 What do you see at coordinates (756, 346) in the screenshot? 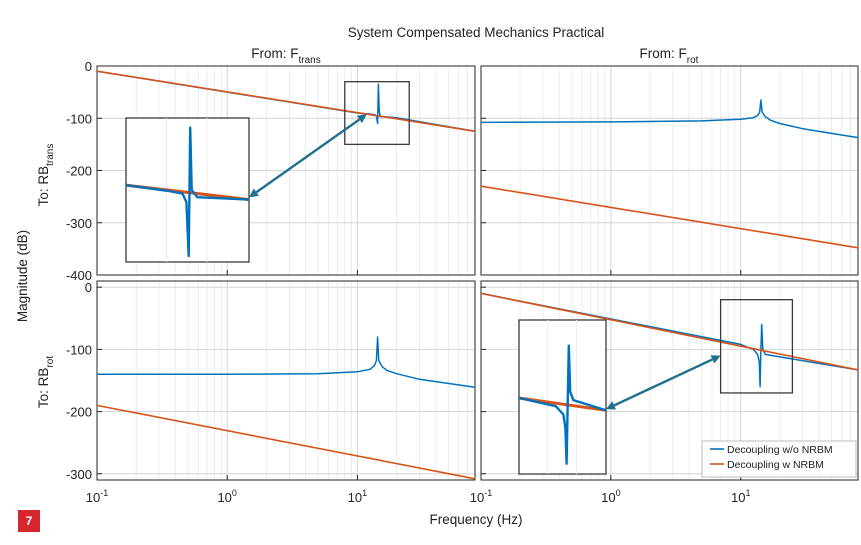
I see `panel-1-1-zoom-source-box` at bounding box center [756, 346].